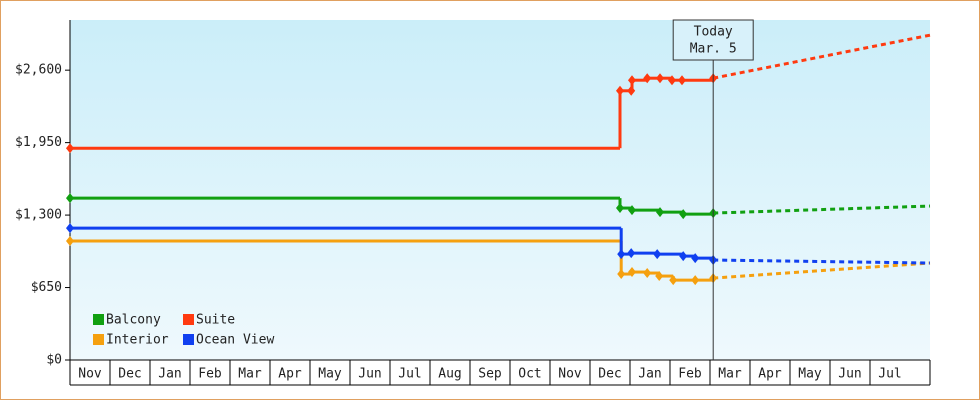 Image resolution: width=980 pixels, height=400 pixels. I want to click on y-tick-label: $0, so click(54, 360).